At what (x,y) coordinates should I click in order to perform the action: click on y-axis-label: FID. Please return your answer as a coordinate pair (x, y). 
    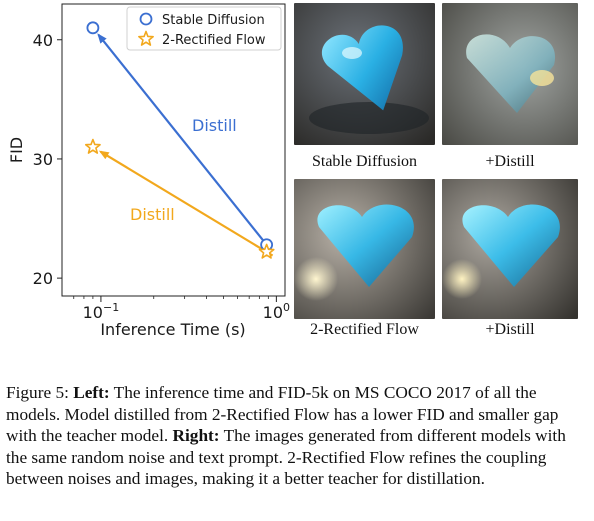
    Looking at the image, I should click on (16, 150).